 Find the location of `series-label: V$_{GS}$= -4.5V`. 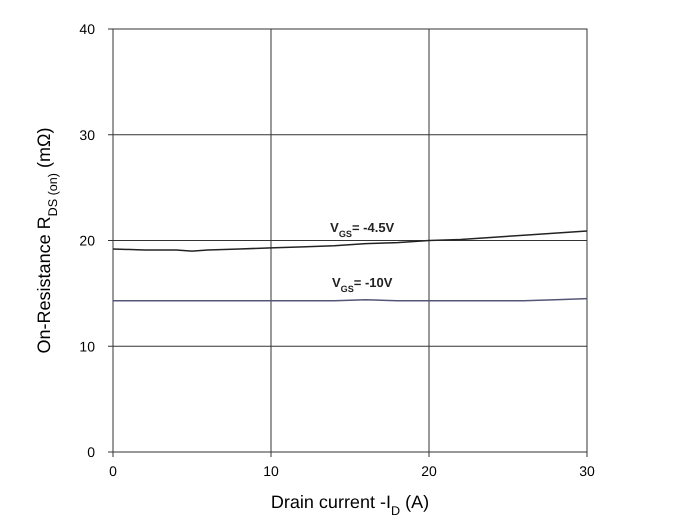

series-label: V$_{GS}$= -4.5V is located at coordinates (362, 229).